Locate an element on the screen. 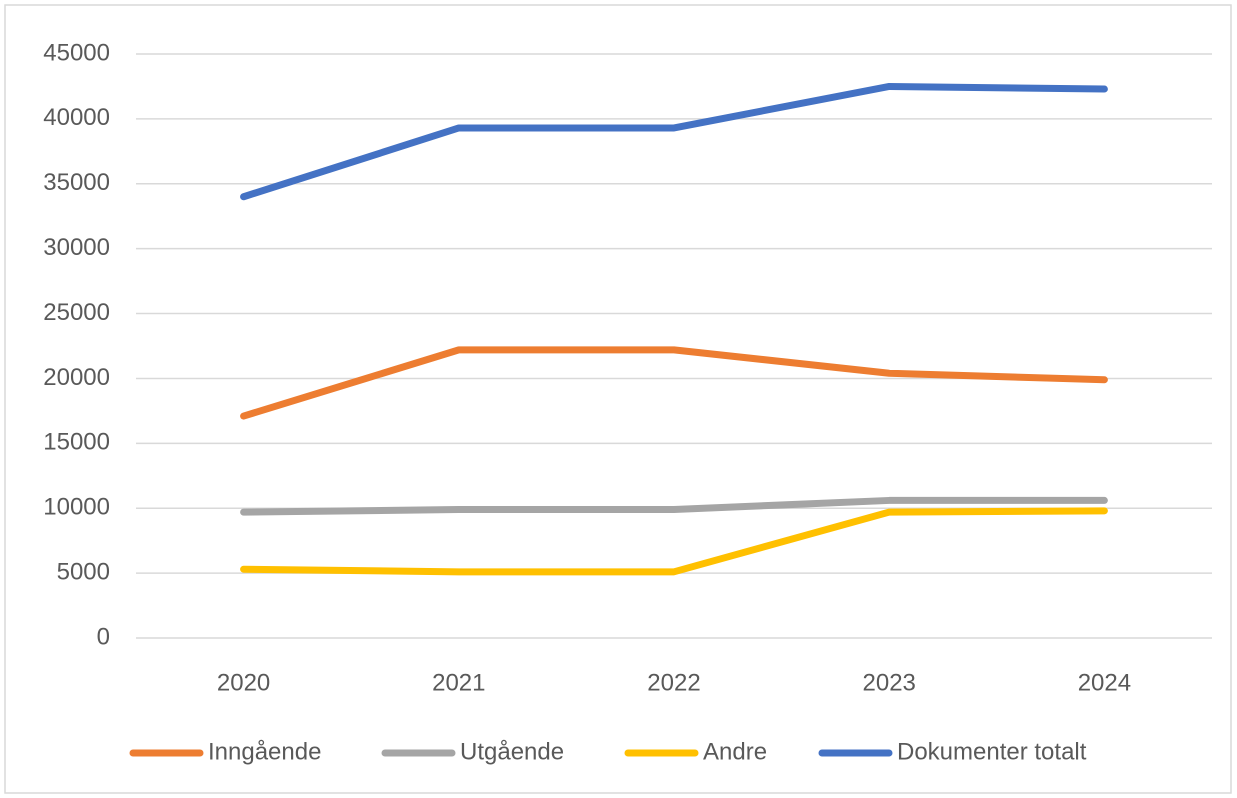 Image resolution: width=1237 pixels, height=798 pixels. y-tick-label: 30000 is located at coordinates (76, 247).